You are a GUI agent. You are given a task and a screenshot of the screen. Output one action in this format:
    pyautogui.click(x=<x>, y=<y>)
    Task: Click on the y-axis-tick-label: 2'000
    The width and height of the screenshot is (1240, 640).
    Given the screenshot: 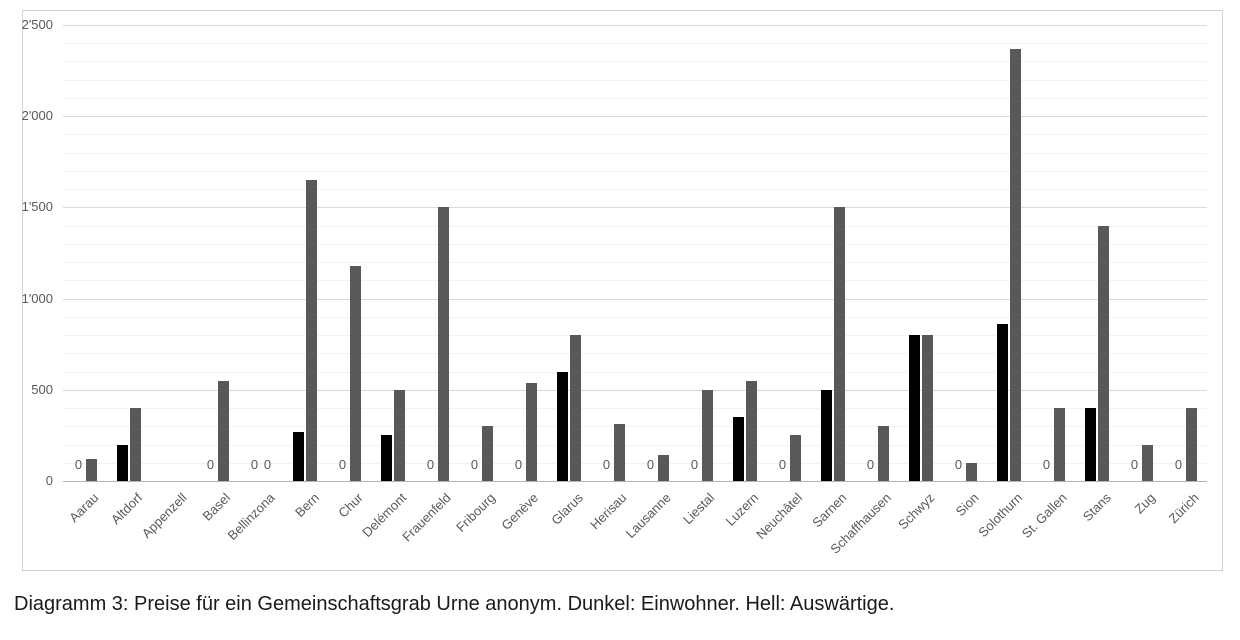 What is the action you would take?
    pyautogui.click(x=37, y=116)
    